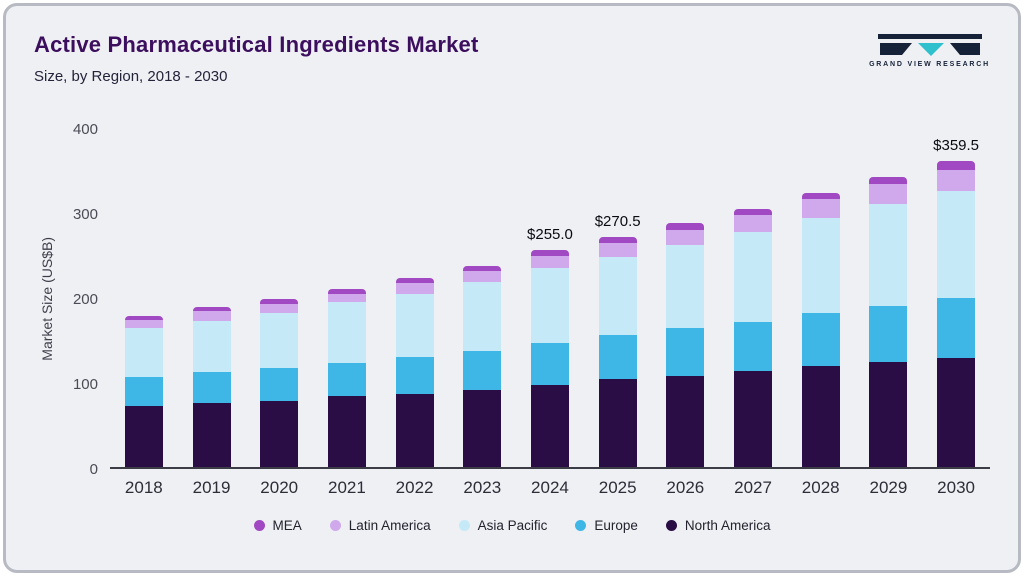 This screenshot has width=1024, height=576. Describe the element at coordinates (956, 146) in the screenshot. I see `bar-value-label: $359.5` at that location.